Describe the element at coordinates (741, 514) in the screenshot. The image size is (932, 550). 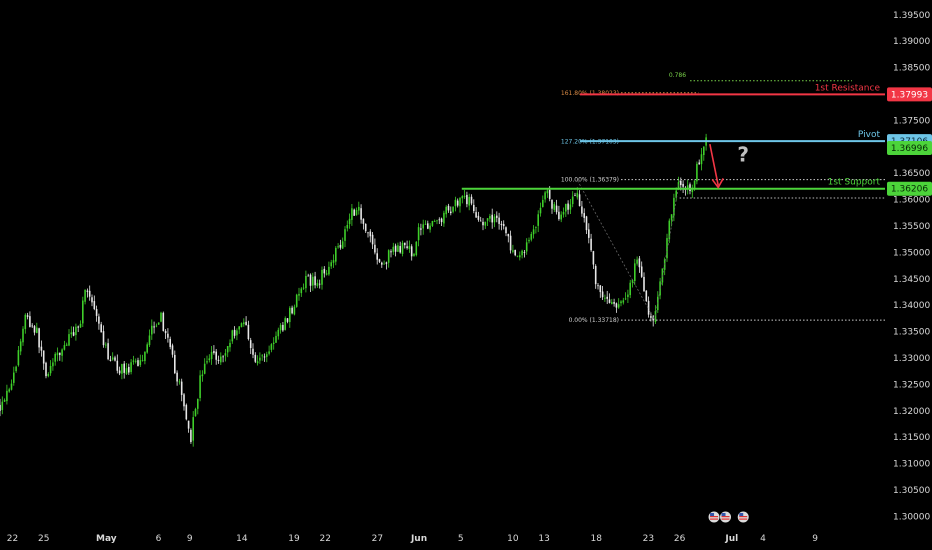
I see `flag-canton-icon` at that location.